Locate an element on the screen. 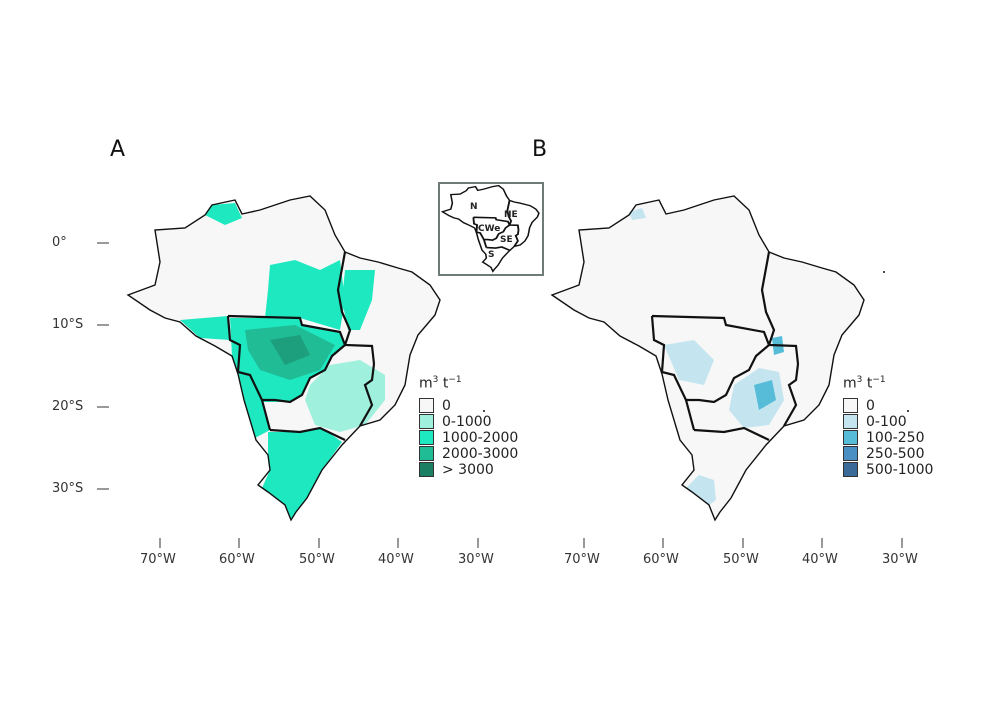  legend-label: 500-1000 is located at coordinates (900, 469).